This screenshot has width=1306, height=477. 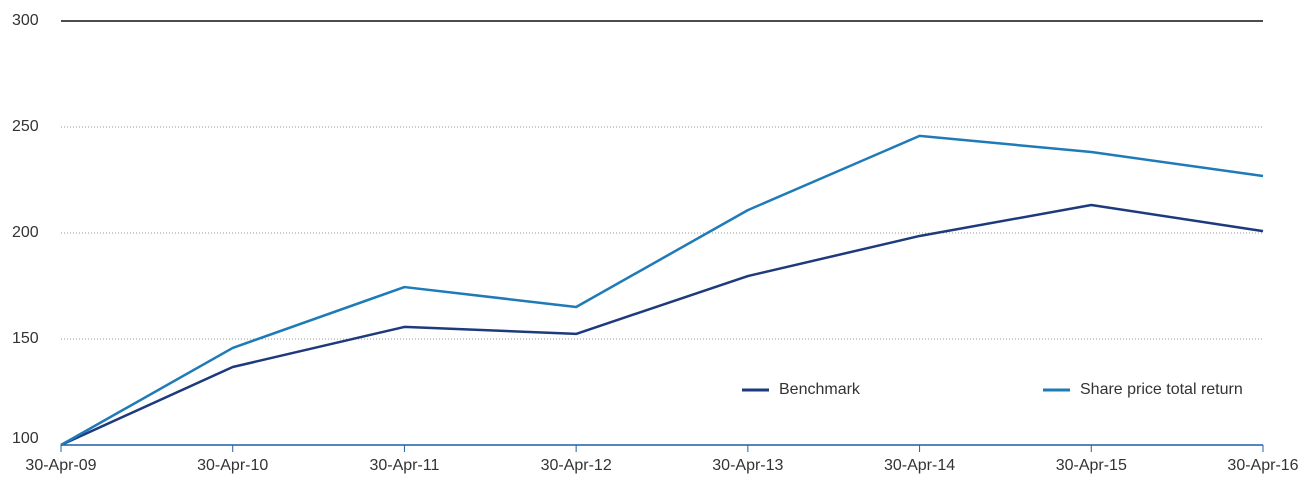 What do you see at coordinates (25, 438) in the screenshot?
I see `y-tick-label: 100` at bounding box center [25, 438].